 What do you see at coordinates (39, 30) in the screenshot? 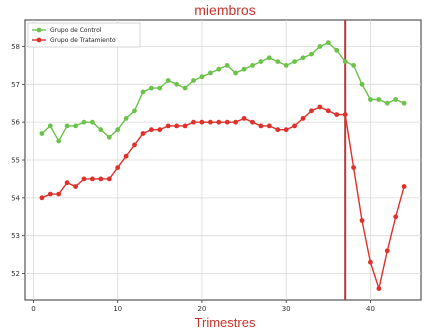
I see `legend-dot-control` at bounding box center [39, 30].